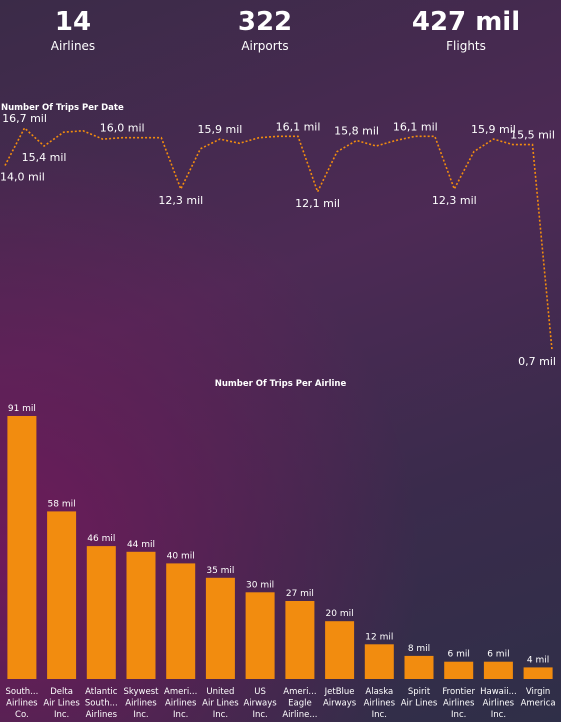 This screenshot has height=722, width=561. I want to click on bar-value-label: 91 mil, so click(22, 409).